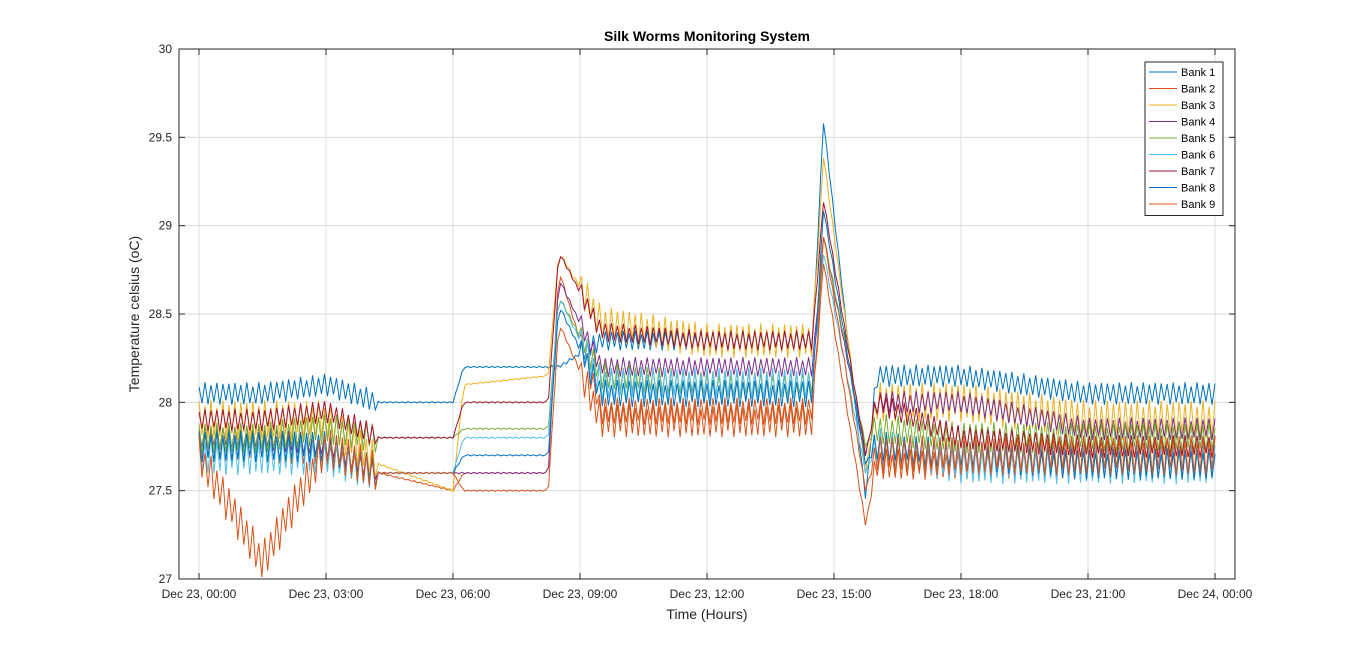 The image size is (1366, 651). What do you see at coordinates (1198, 172) in the screenshot?
I see `legend-label: Bank 7` at bounding box center [1198, 172].